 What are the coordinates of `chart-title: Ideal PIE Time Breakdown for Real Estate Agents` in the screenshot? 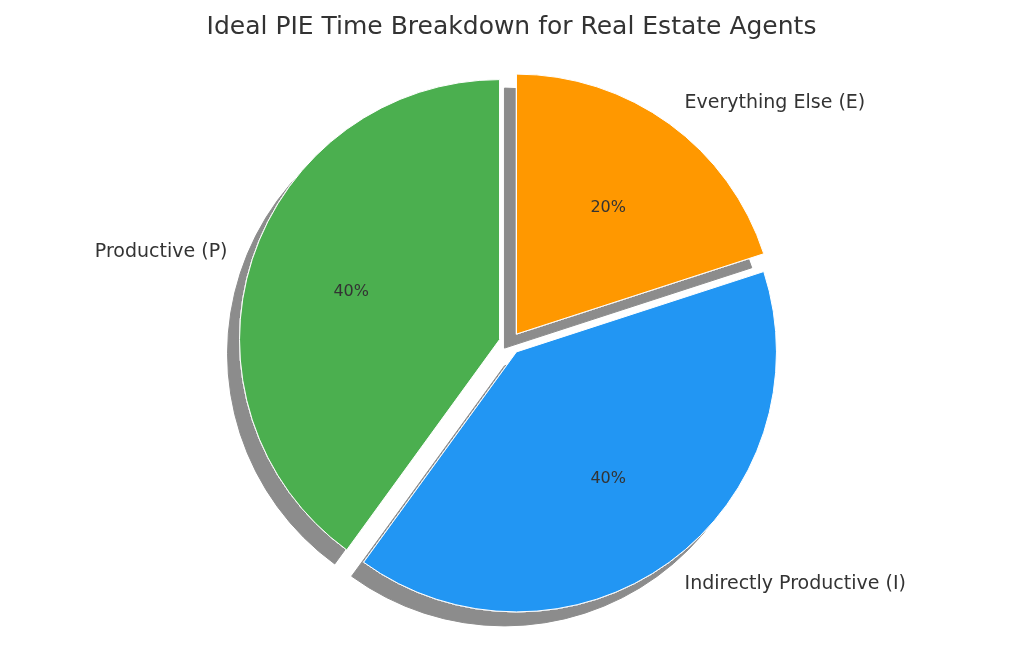 It's located at (511, 25).